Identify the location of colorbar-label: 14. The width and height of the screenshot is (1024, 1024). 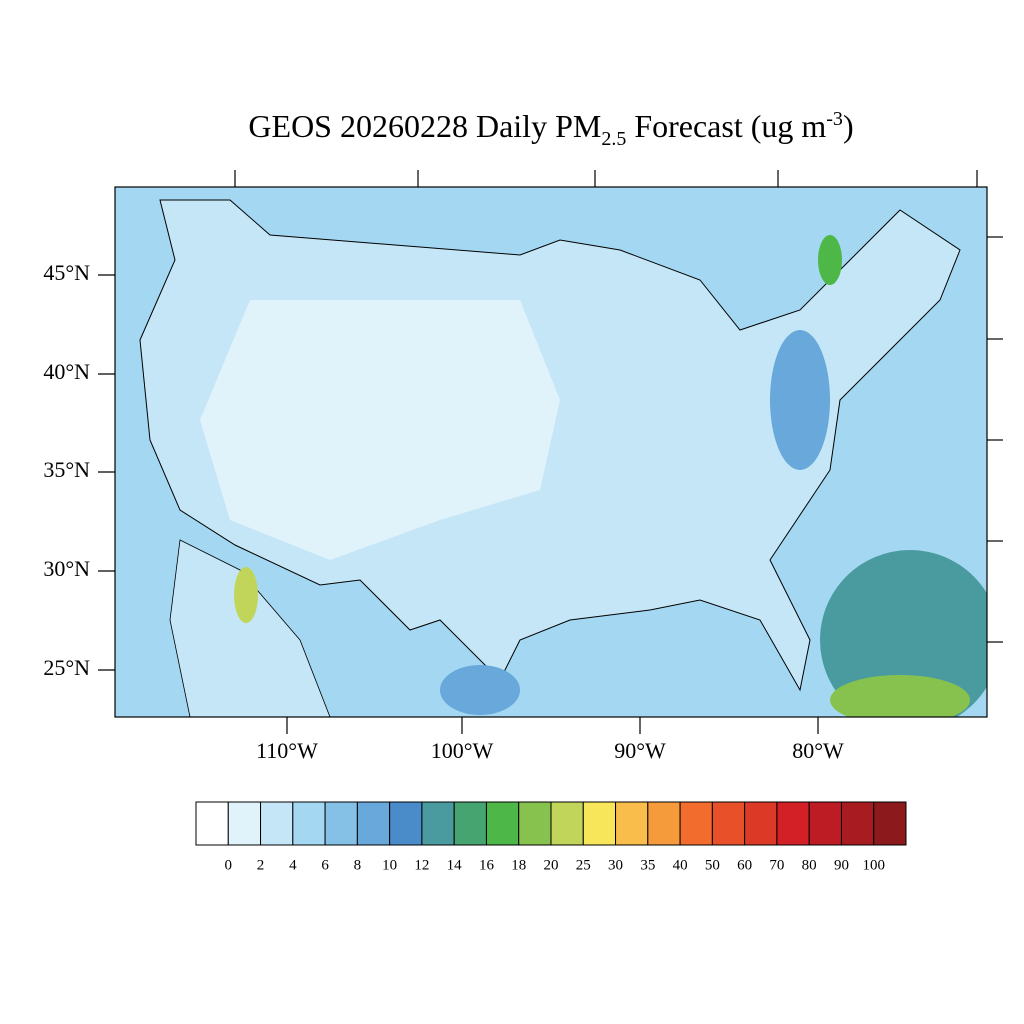
(455, 865).